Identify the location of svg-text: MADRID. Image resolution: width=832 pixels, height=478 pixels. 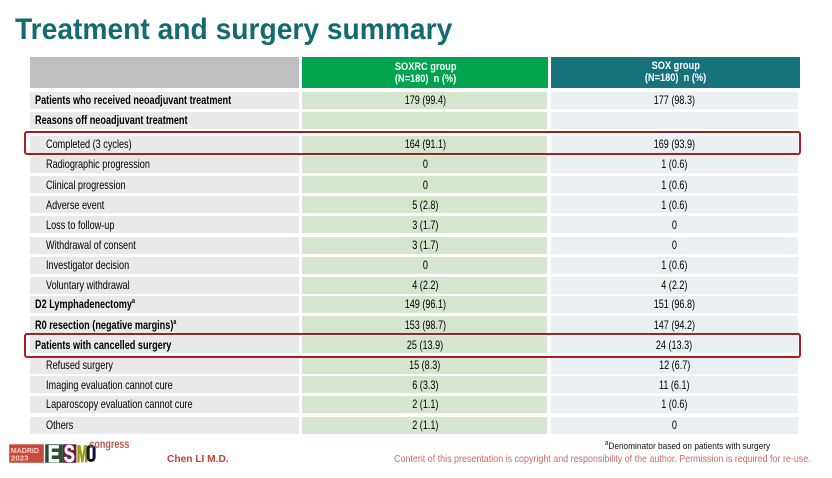
(25, 451).